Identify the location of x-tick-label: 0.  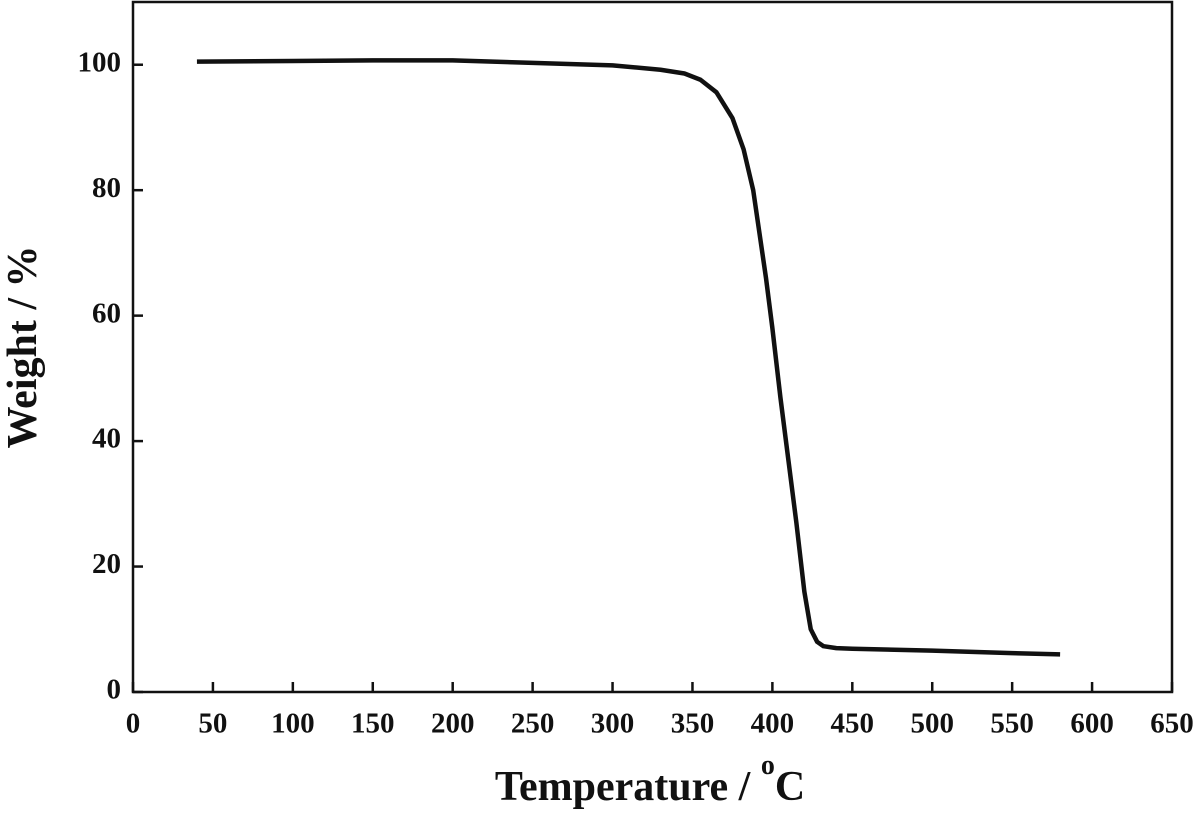
(133, 724).